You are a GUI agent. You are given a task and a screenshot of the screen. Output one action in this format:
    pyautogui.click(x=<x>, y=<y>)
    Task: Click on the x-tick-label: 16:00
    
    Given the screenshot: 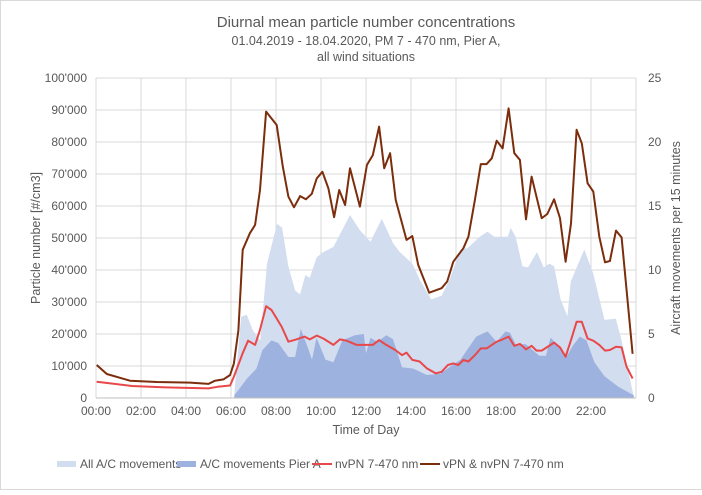 What is the action you would take?
    pyautogui.click(x=456, y=411)
    